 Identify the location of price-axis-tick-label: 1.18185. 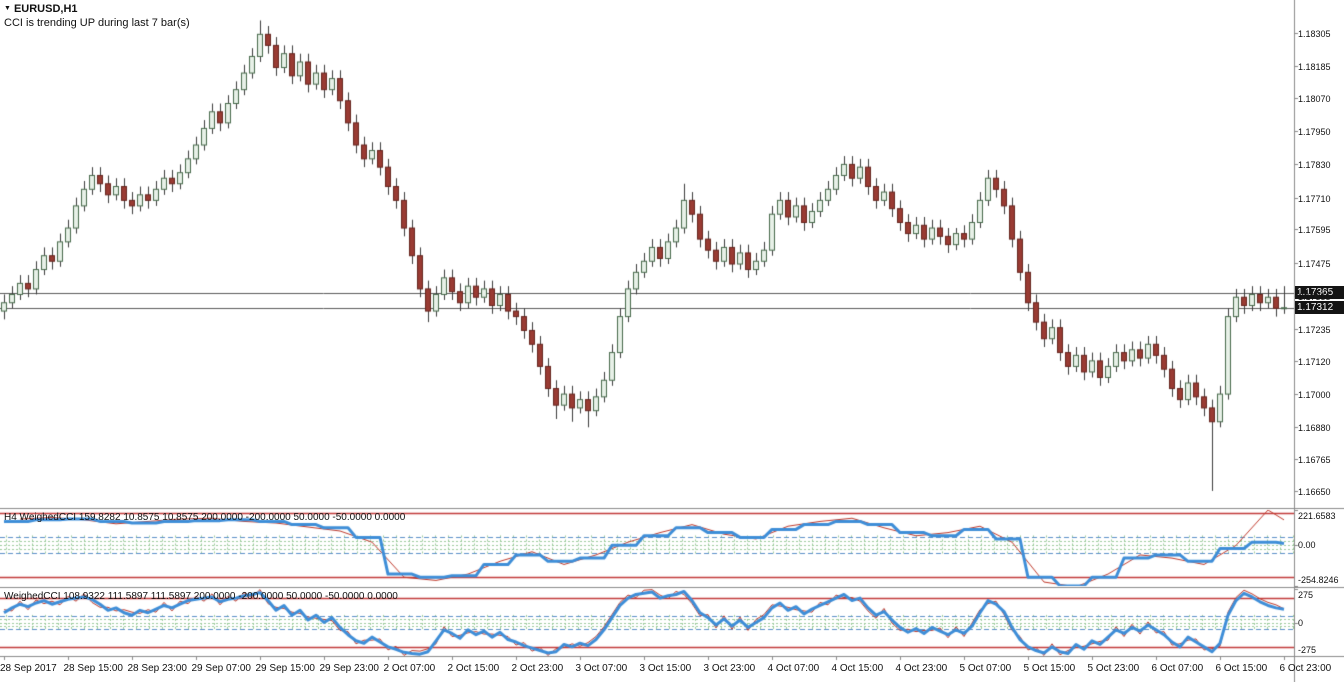
(1314, 66).